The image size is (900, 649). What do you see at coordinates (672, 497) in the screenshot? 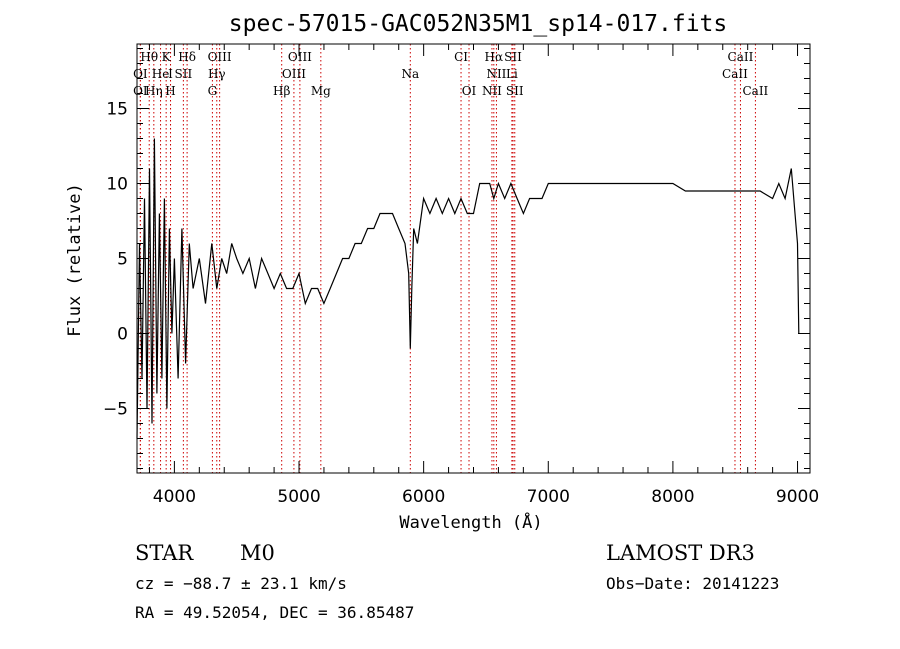
I see `x-tick-label: 8000` at bounding box center [672, 497].